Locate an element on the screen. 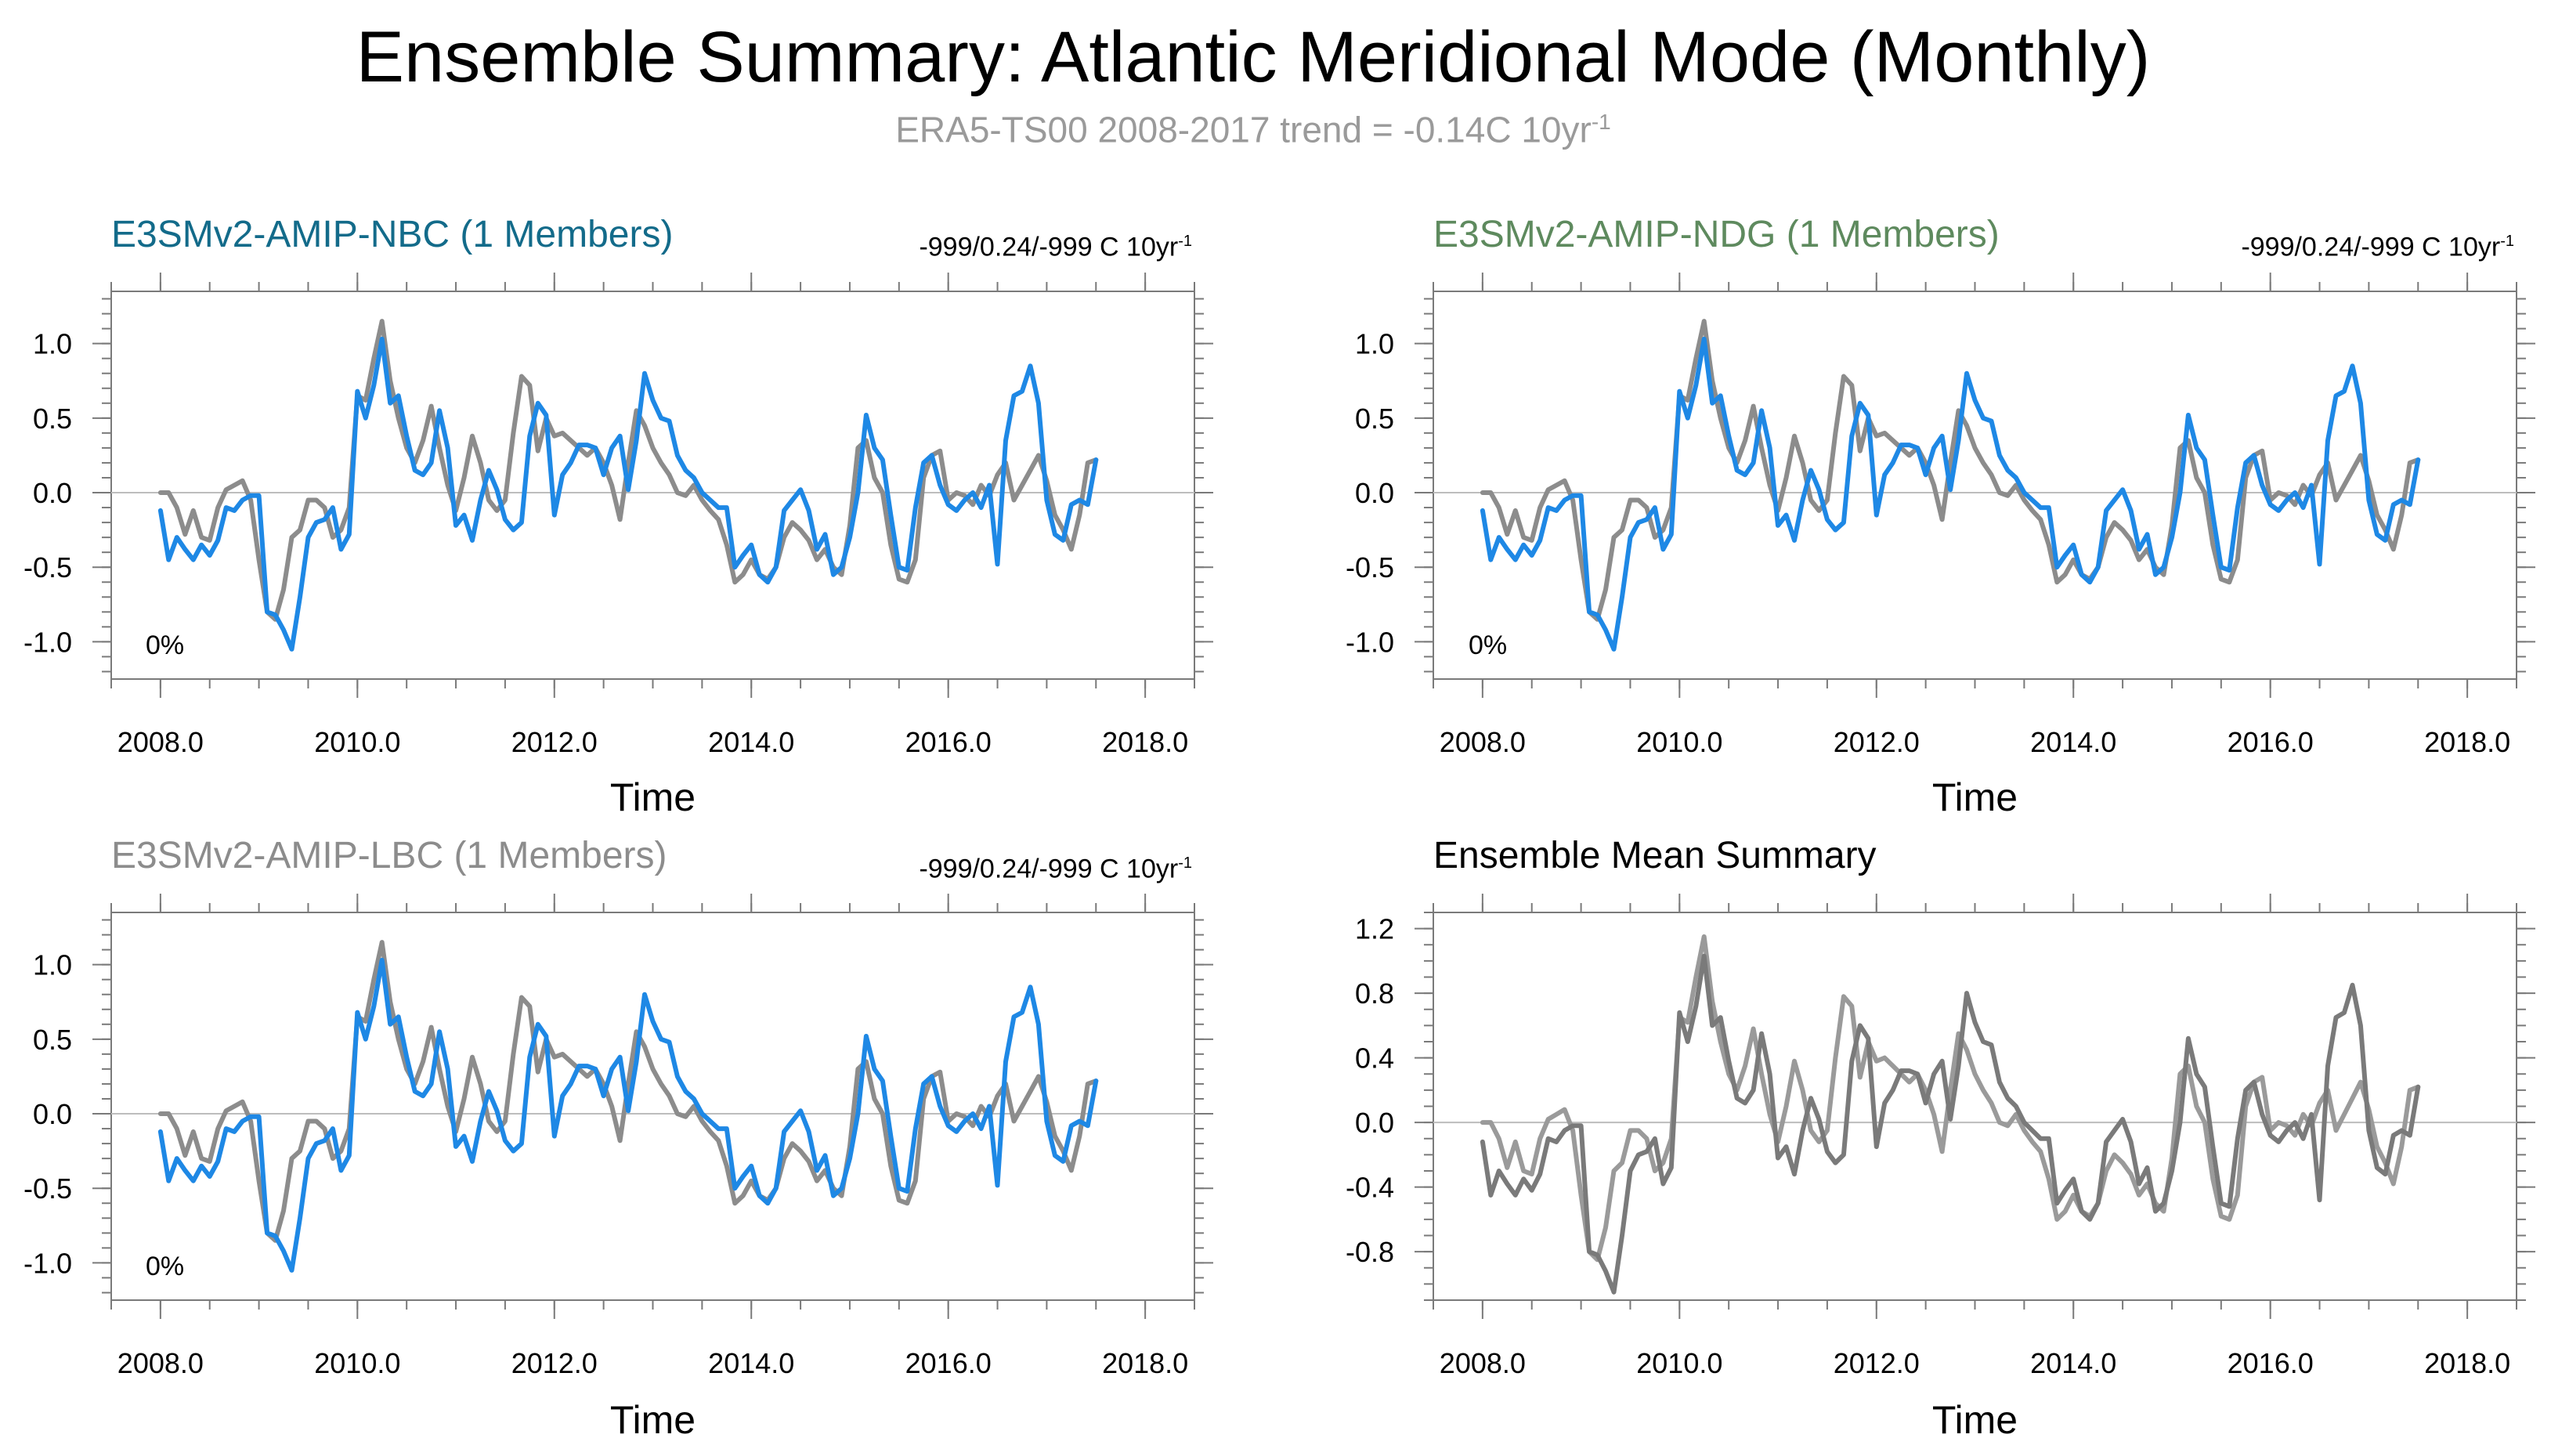  y-tick-label: 1.2 is located at coordinates (1374, 929).